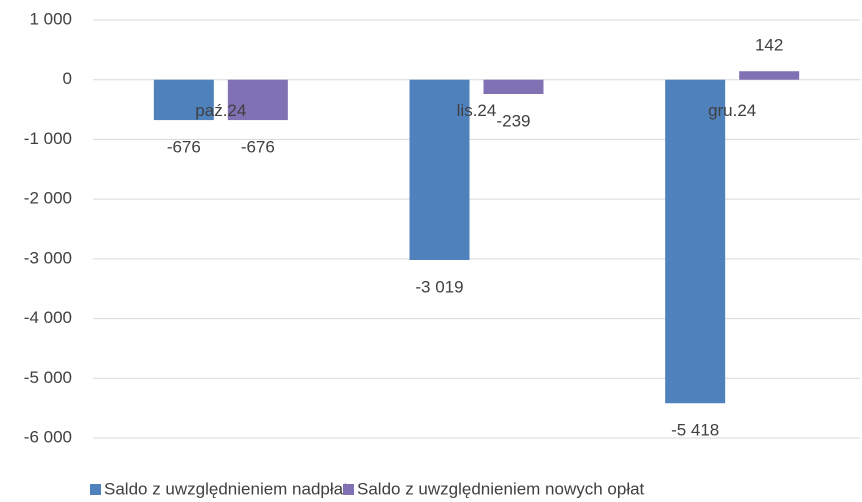 Image resolution: width=862 pixels, height=502 pixels. What do you see at coordinates (513, 120) in the screenshot?
I see `value-label: -239` at bounding box center [513, 120].